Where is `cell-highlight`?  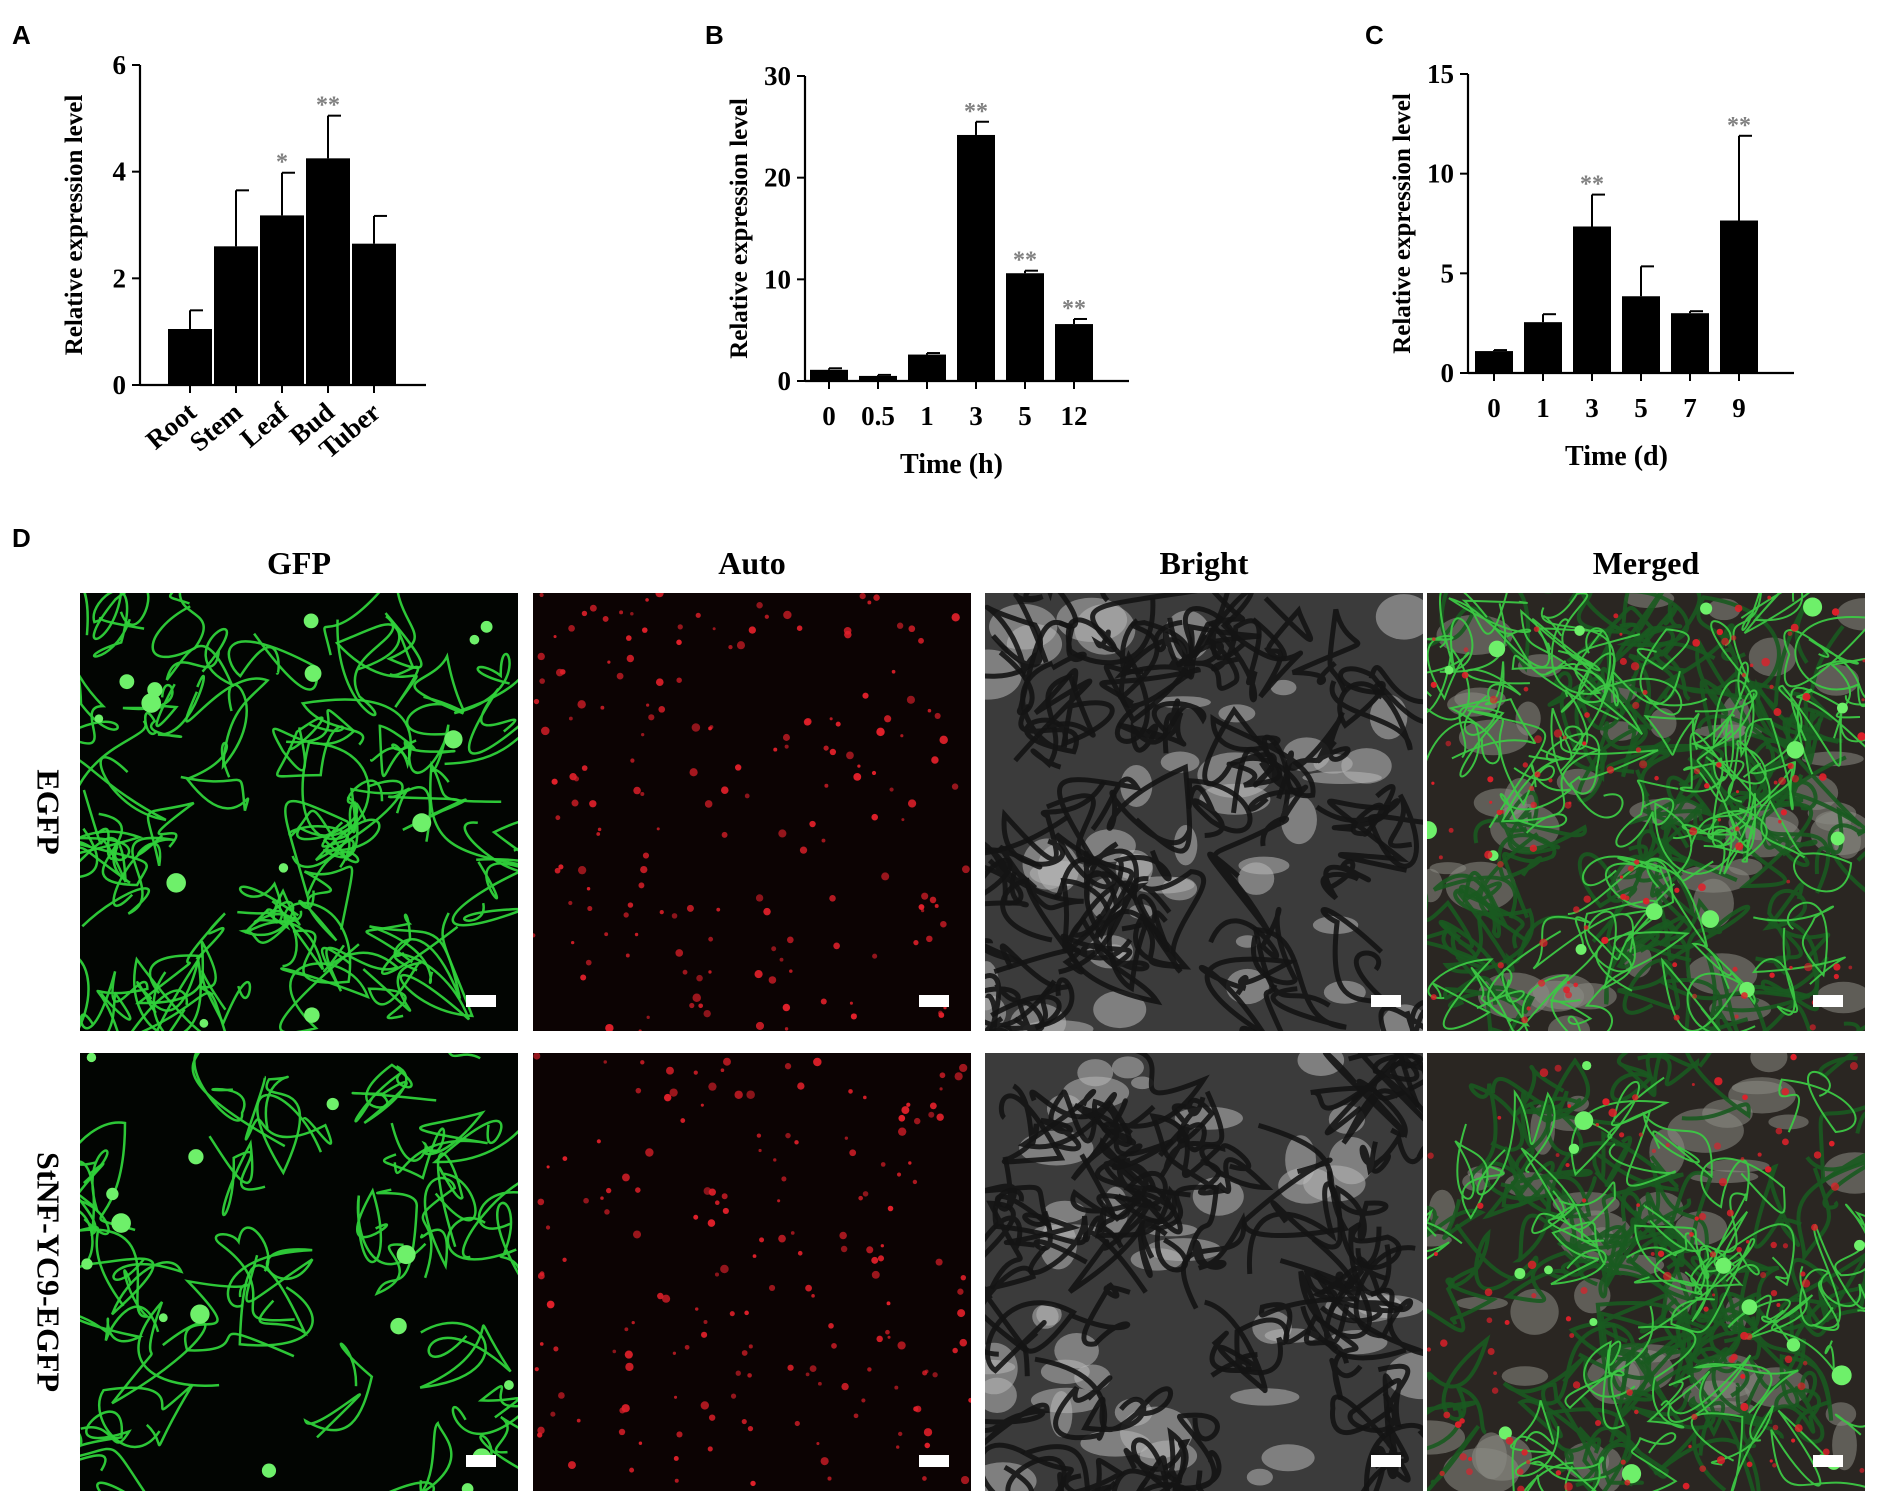 cell-highlight is located at coordinates (1288, 1458).